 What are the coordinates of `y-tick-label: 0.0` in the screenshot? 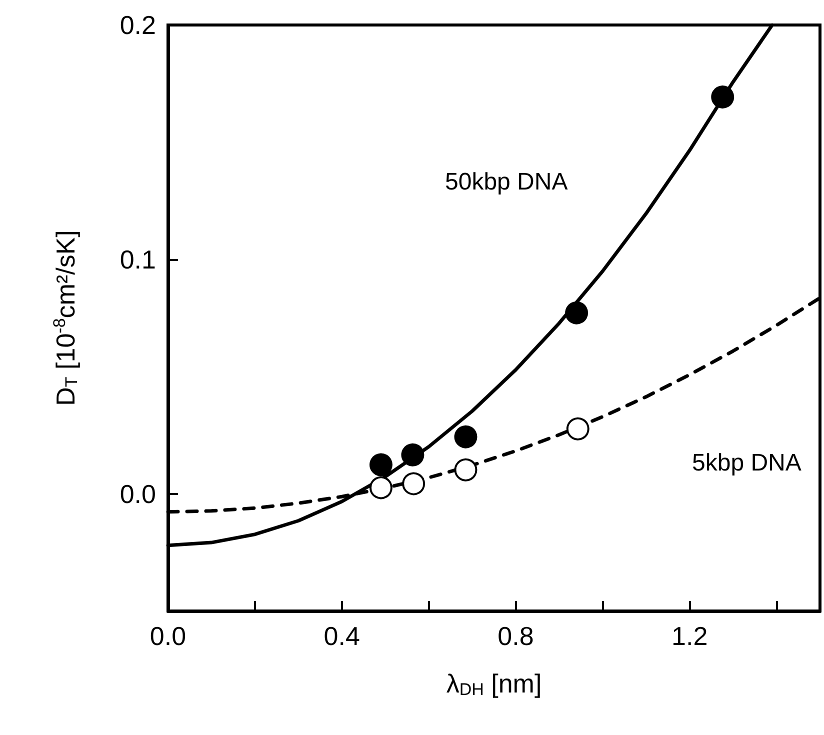 It's located at (138, 493).